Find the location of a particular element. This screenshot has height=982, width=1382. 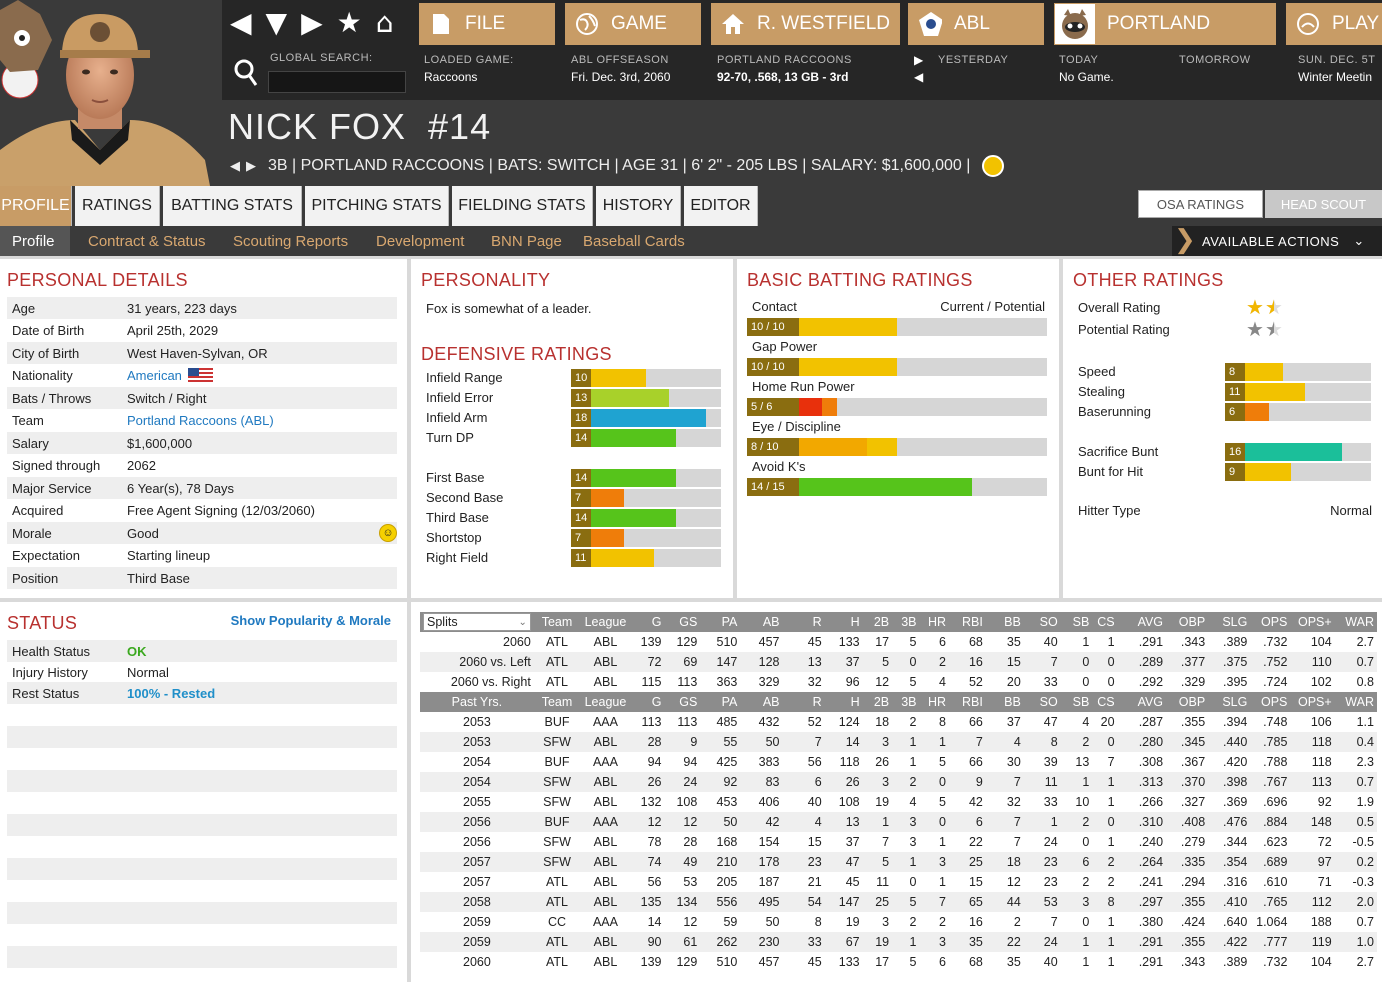

tab-history: HISTORY is located at coordinates (638, 206).